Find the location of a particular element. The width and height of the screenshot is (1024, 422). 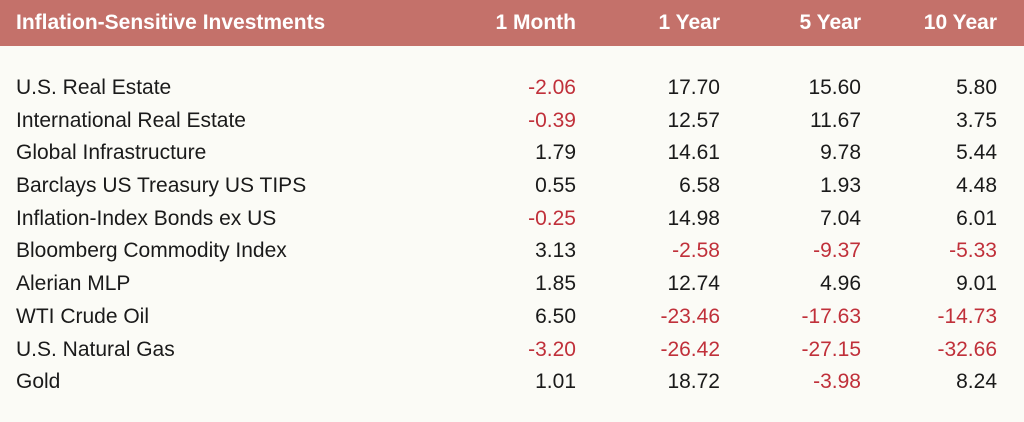

value-cell: 11.67 is located at coordinates (835, 120).